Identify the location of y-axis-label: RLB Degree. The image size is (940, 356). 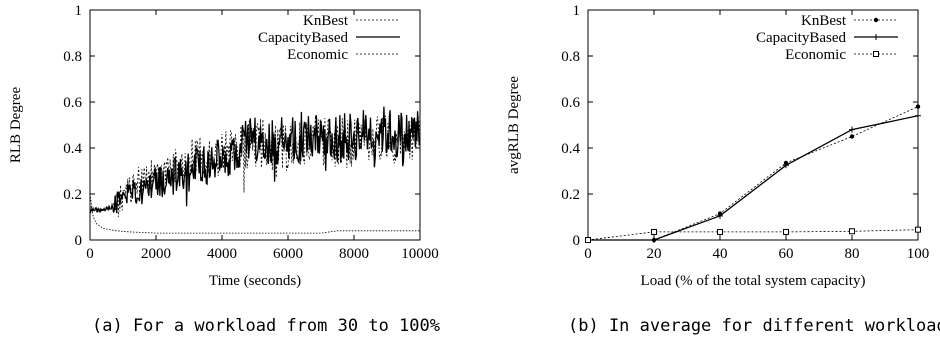
(16, 125).